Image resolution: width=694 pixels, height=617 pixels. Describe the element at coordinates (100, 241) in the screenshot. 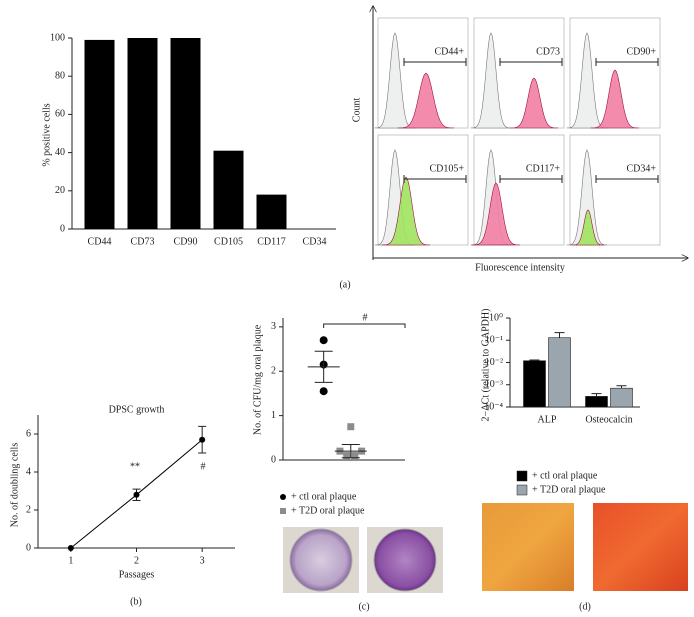

I see `x-tick-label: CD44` at that location.